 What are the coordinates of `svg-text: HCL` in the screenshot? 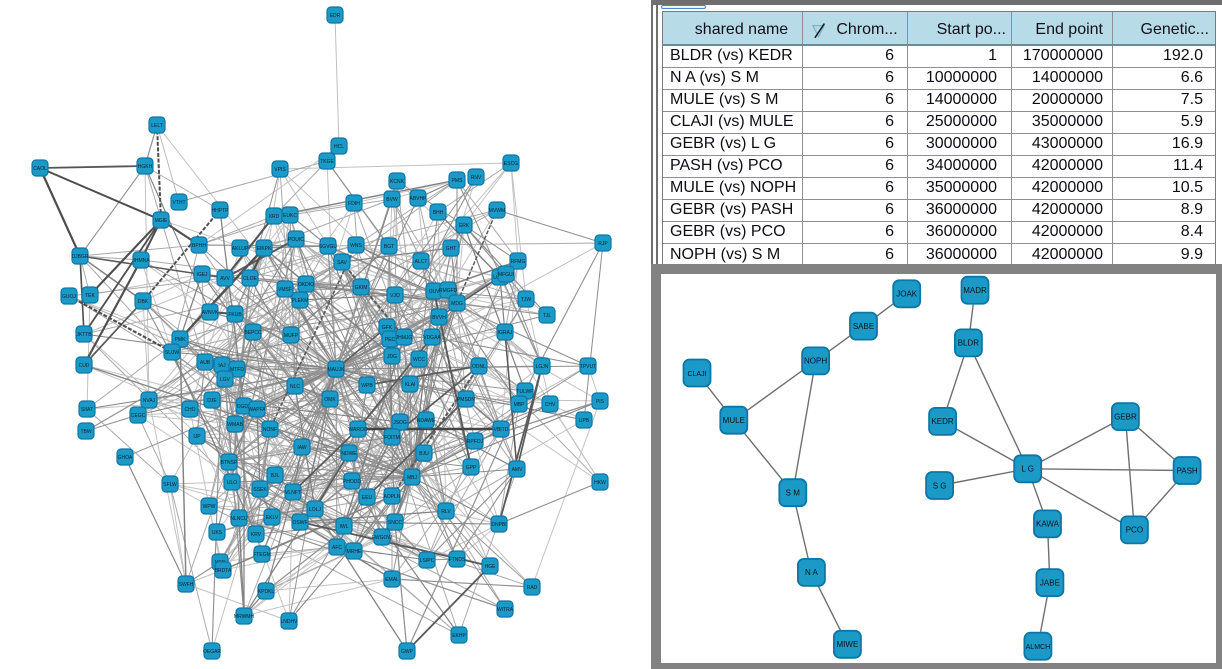 It's located at (339, 147).